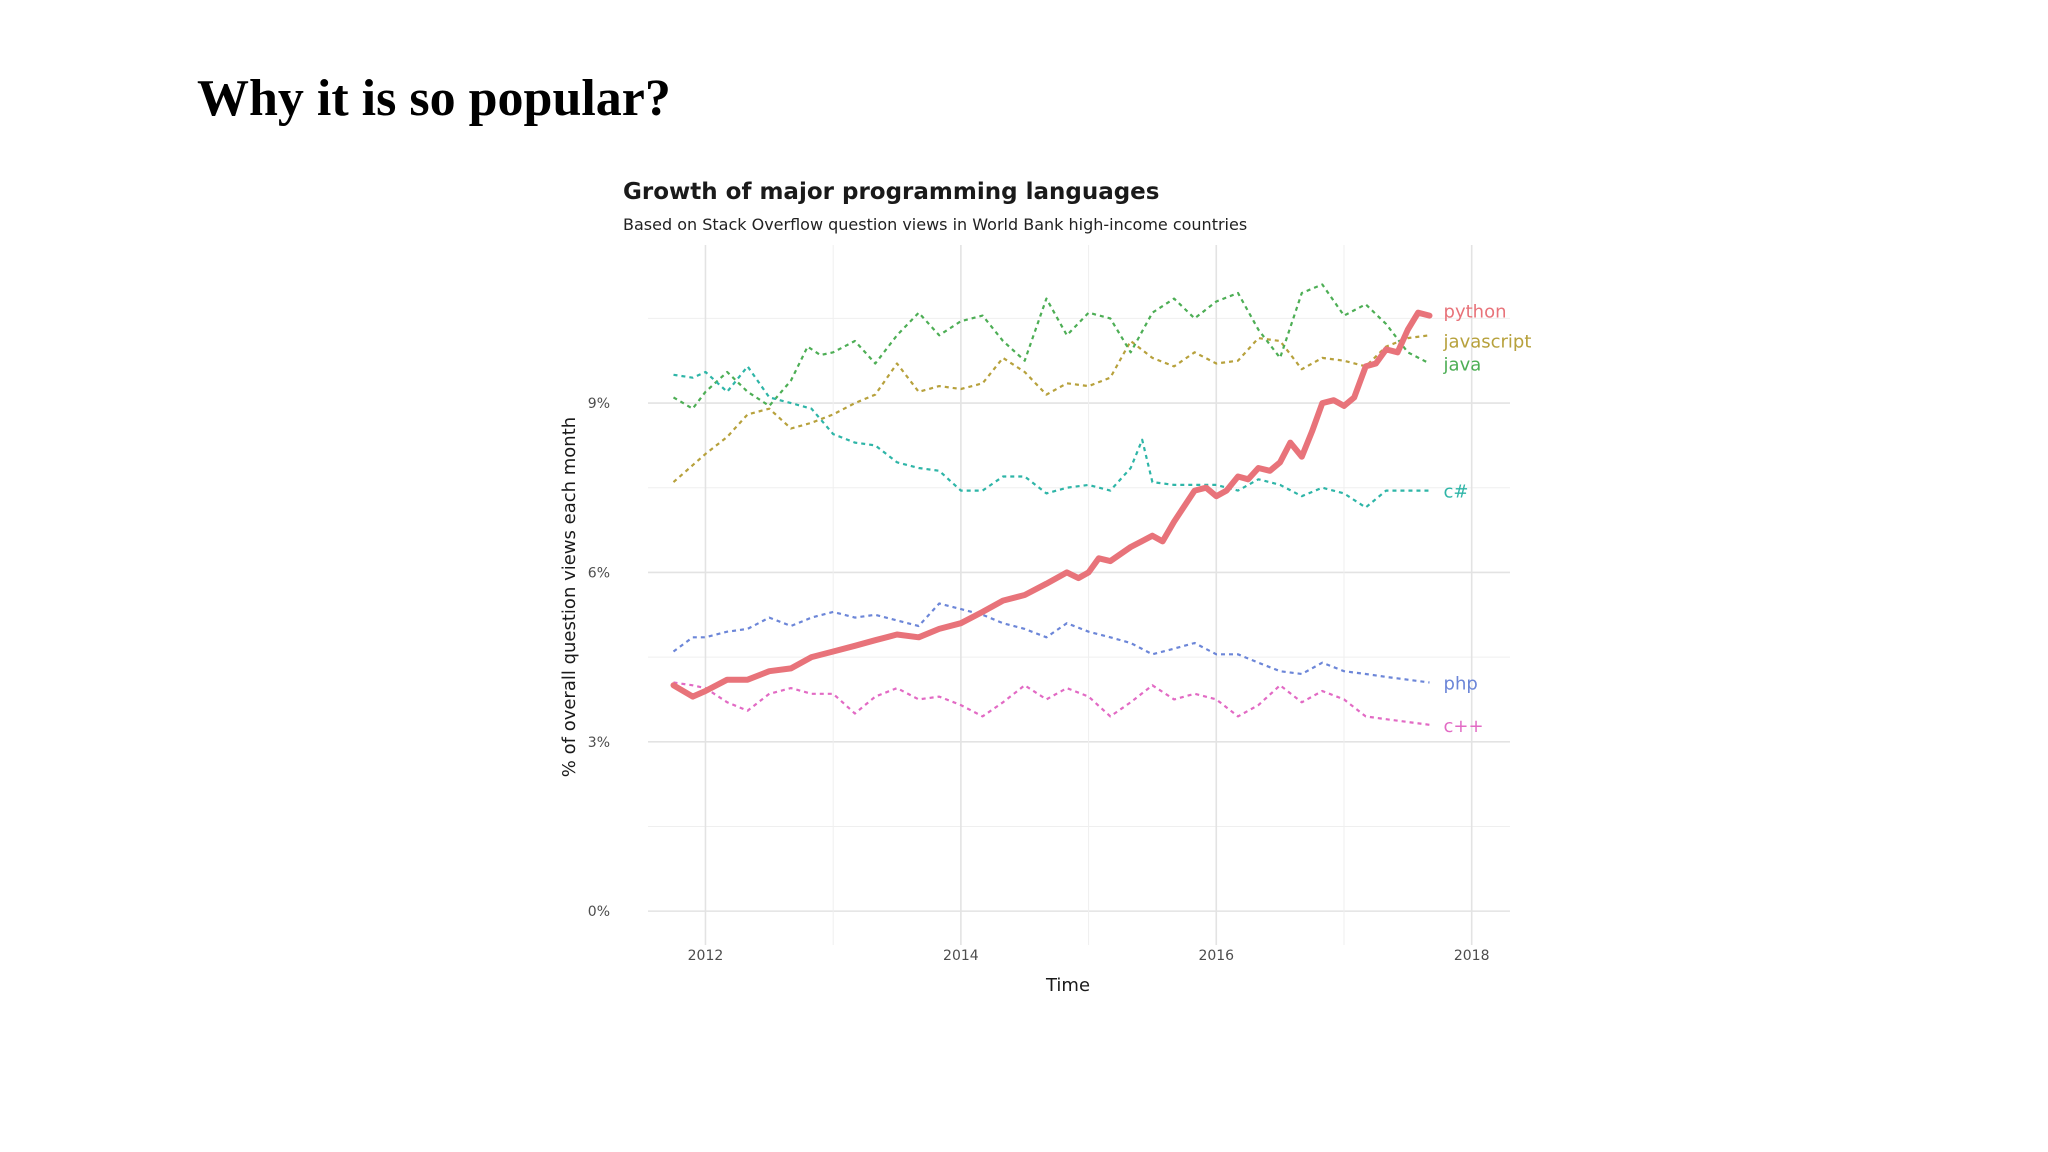  Describe the element at coordinates (1051, 643) in the screenshot. I see `series-line-php` at that location.